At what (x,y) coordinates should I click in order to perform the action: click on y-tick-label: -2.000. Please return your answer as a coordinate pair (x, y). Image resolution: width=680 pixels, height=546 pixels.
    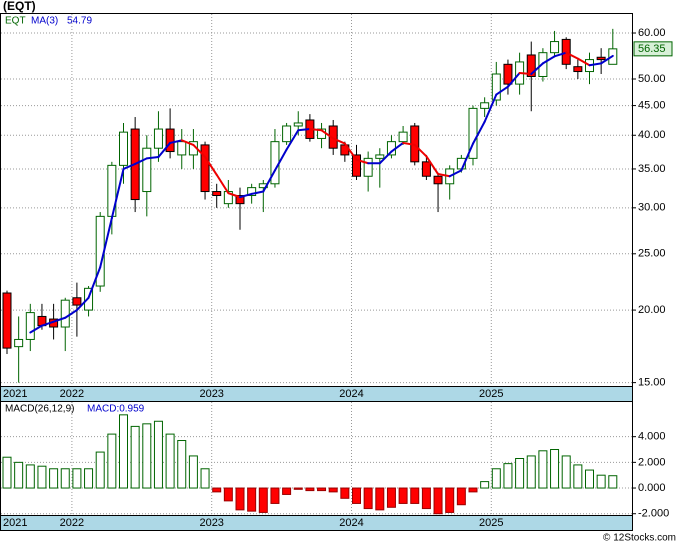
    Looking at the image, I should click on (653, 514).